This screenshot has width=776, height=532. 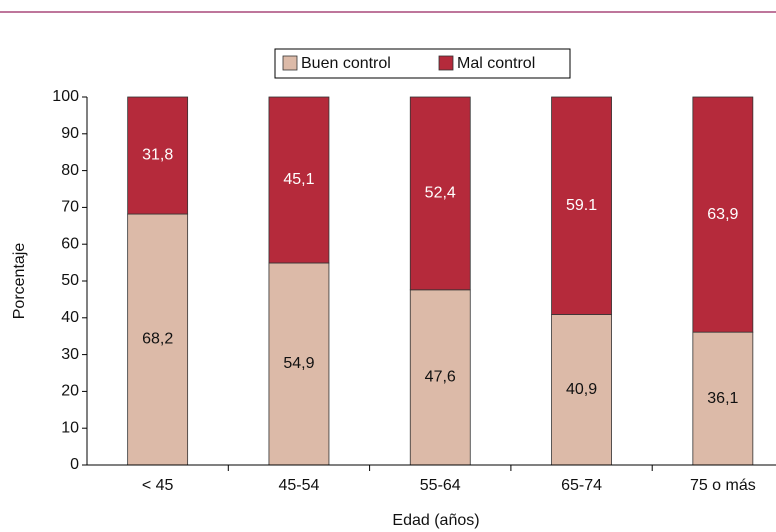 I want to click on y-tick-label: 80, so click(x=70, y=170).